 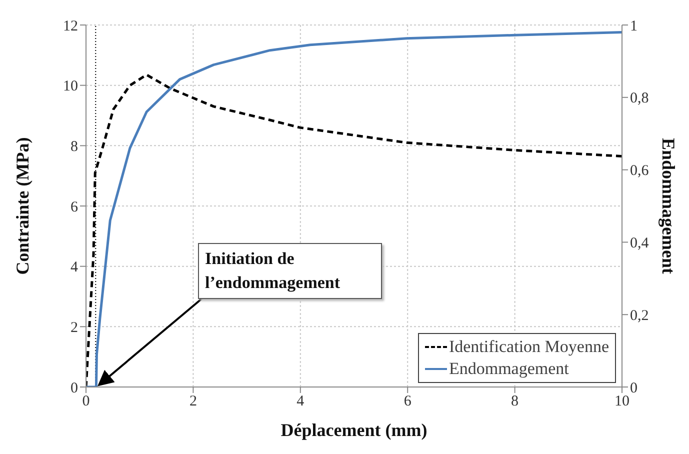 What do you see at coordinates (528, 347) in the screenshot?
I see `legend-label: Identification Moyenne` at bounding box center [528, 347].